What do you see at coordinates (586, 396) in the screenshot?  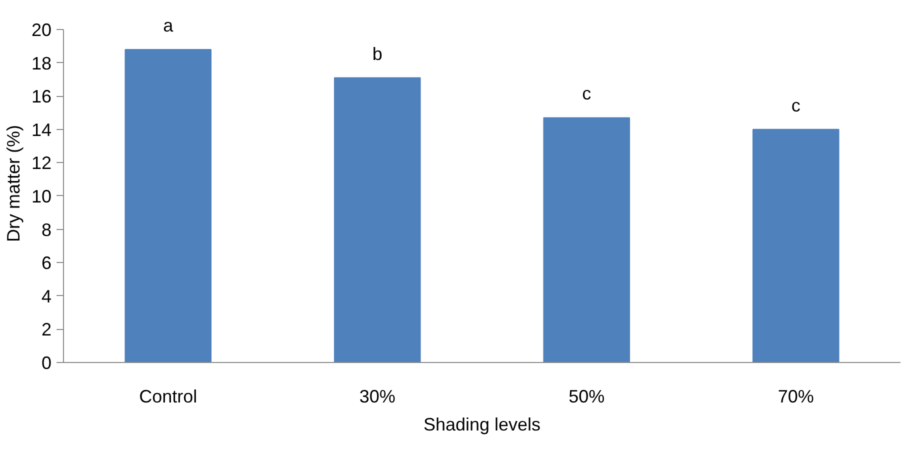 I see `x-tick-label: 50%` at bounding box center [586, 396].